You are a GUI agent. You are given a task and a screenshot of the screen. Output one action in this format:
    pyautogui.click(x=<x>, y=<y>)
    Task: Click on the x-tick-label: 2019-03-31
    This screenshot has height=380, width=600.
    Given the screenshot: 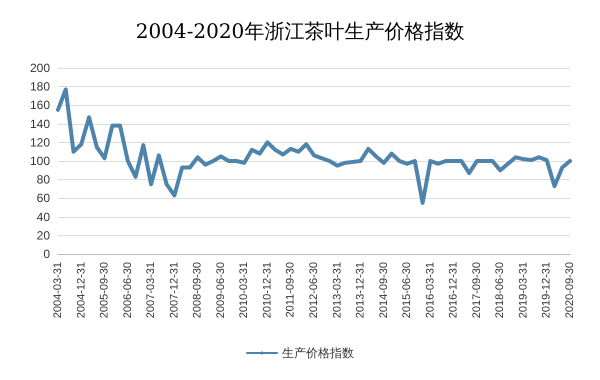 What is the action you would take?
    pyautogui.click(x=523, y=290)
    